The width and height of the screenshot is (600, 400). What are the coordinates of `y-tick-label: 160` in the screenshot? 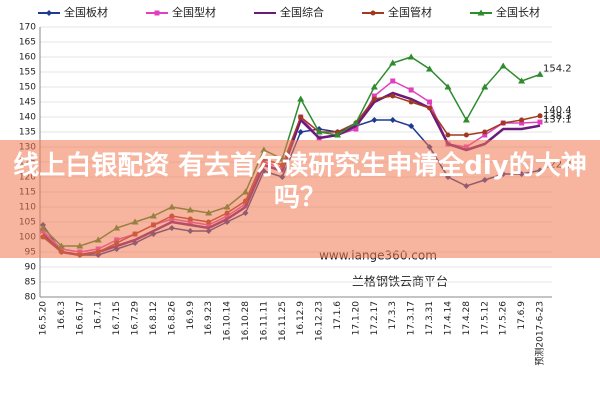 It's located at (27, 58).